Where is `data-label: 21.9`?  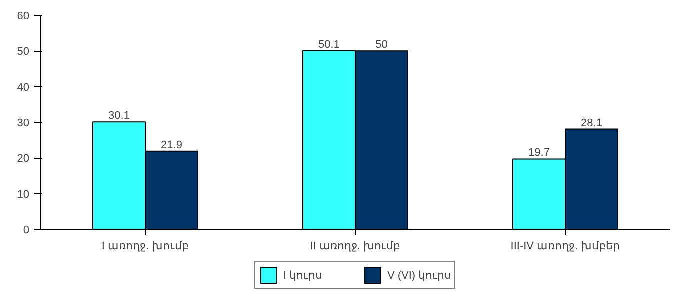 data-label: 21.9 is located at coordinates (171, 145).